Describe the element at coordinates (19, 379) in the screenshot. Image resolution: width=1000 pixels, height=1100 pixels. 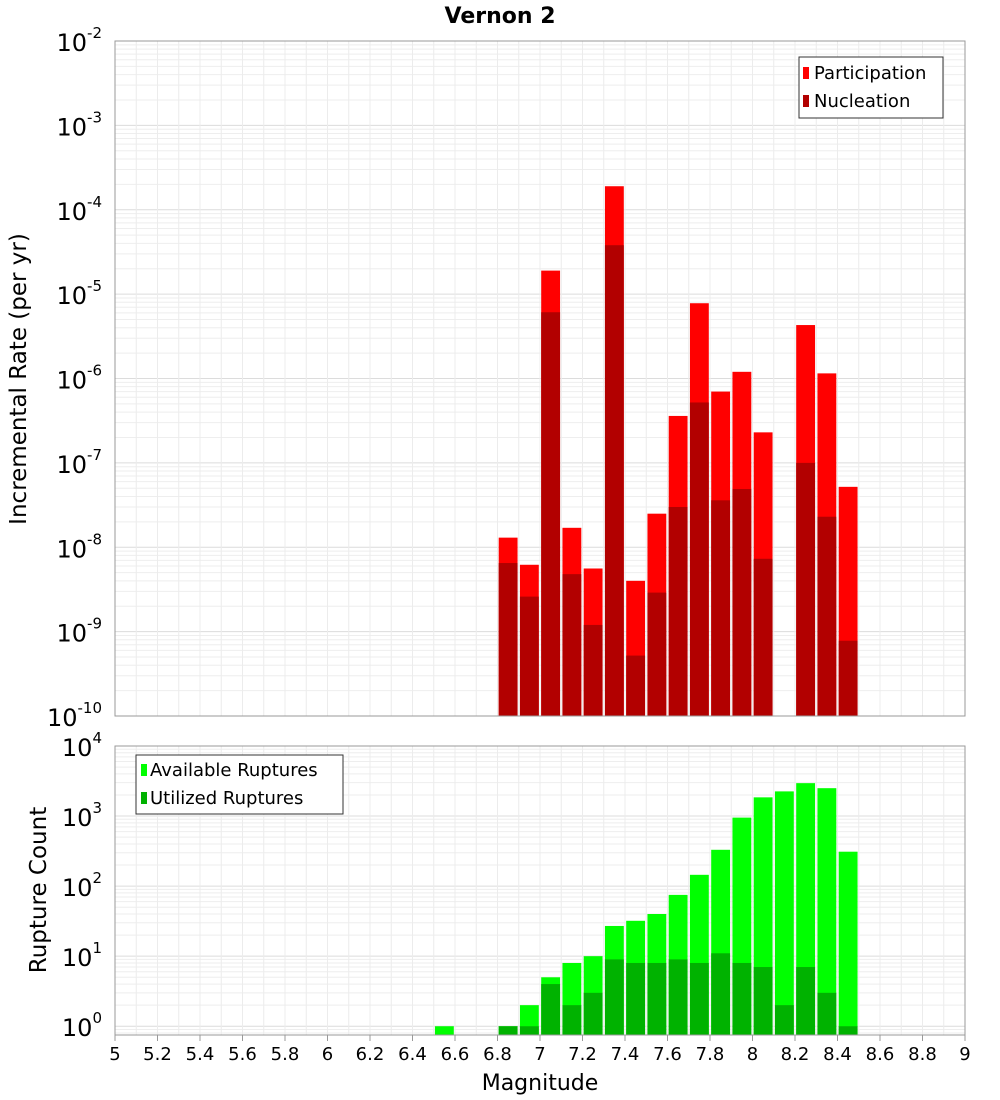
I see `top-y-axis-label: Incremental Rate (per yr)` at that location.